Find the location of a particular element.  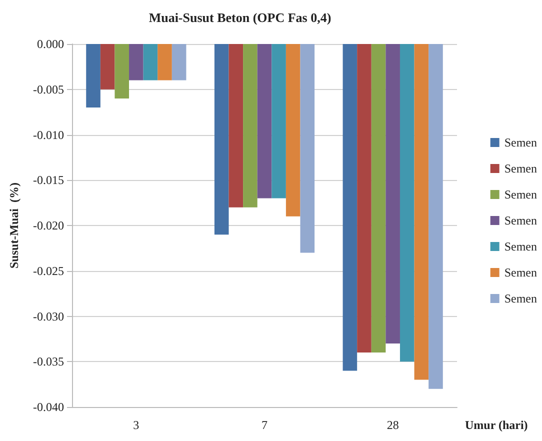

y-tick-label: -0.020 is located at coordinates (48, 225).